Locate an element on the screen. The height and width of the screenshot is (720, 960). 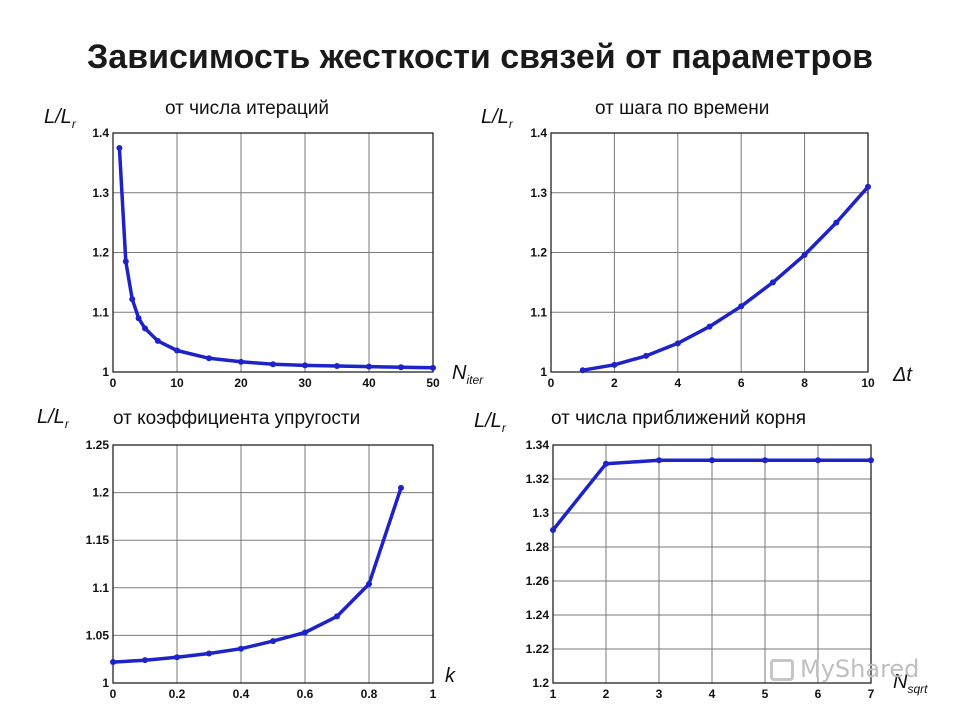
y-tick-label: 1.28 is located at coordinates (538, 547).